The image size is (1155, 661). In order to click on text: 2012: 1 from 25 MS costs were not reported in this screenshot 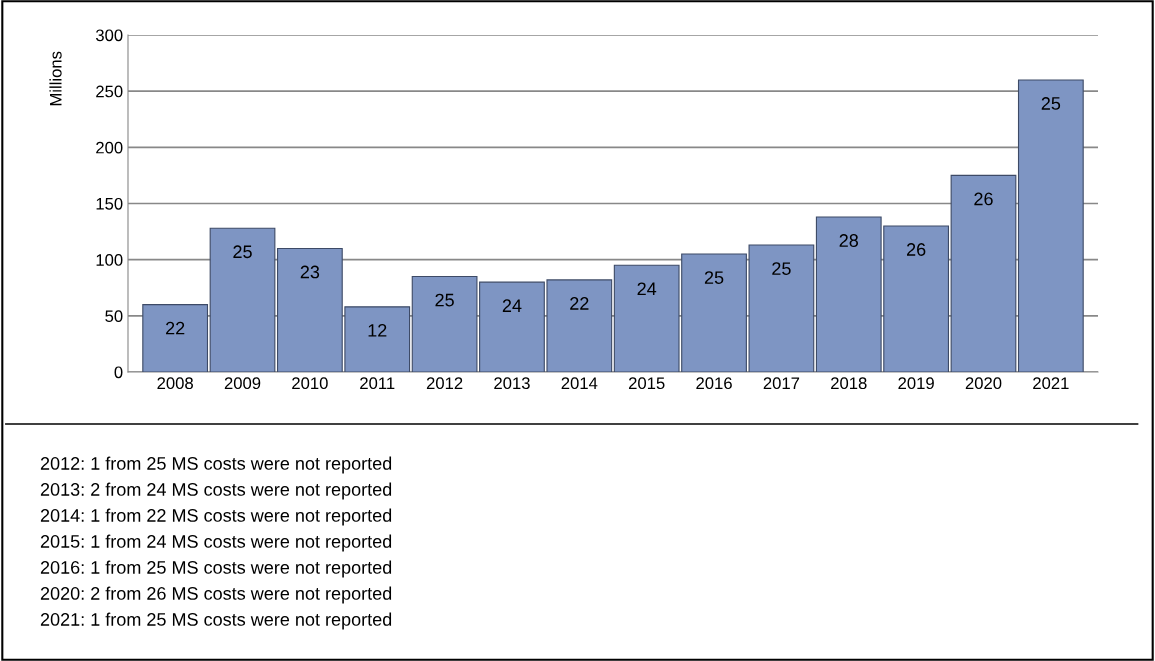, I will do `click(216, 465)`.